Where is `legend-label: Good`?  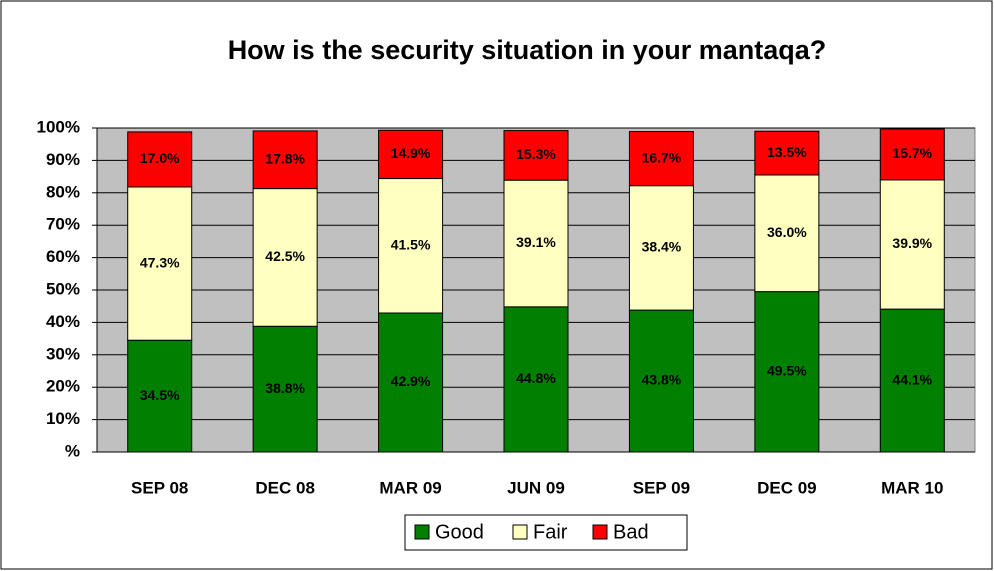
legend-label: Good is located at coordinates (459, 532).